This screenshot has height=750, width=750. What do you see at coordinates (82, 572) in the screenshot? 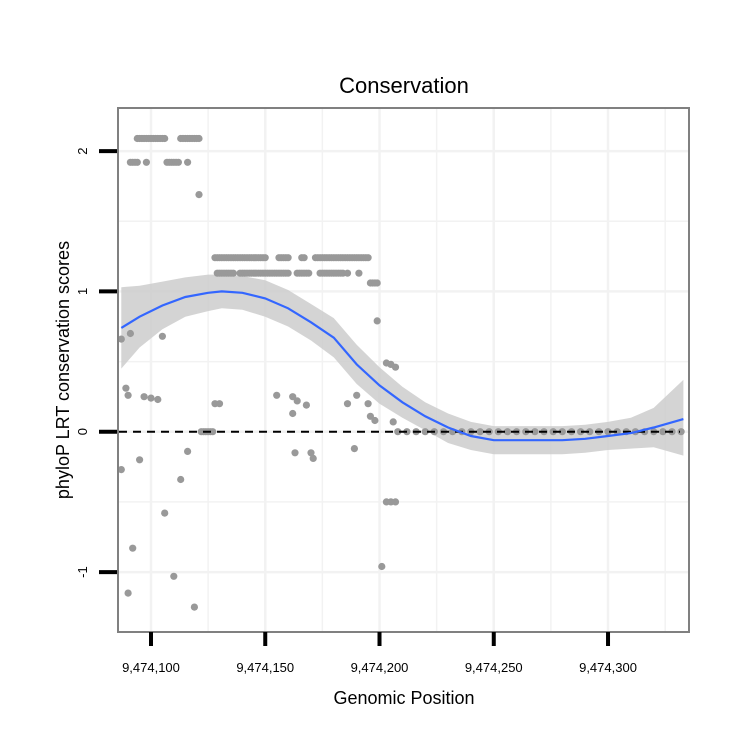
I see `y-tick-label: -1` at bounding box center [82, 572].